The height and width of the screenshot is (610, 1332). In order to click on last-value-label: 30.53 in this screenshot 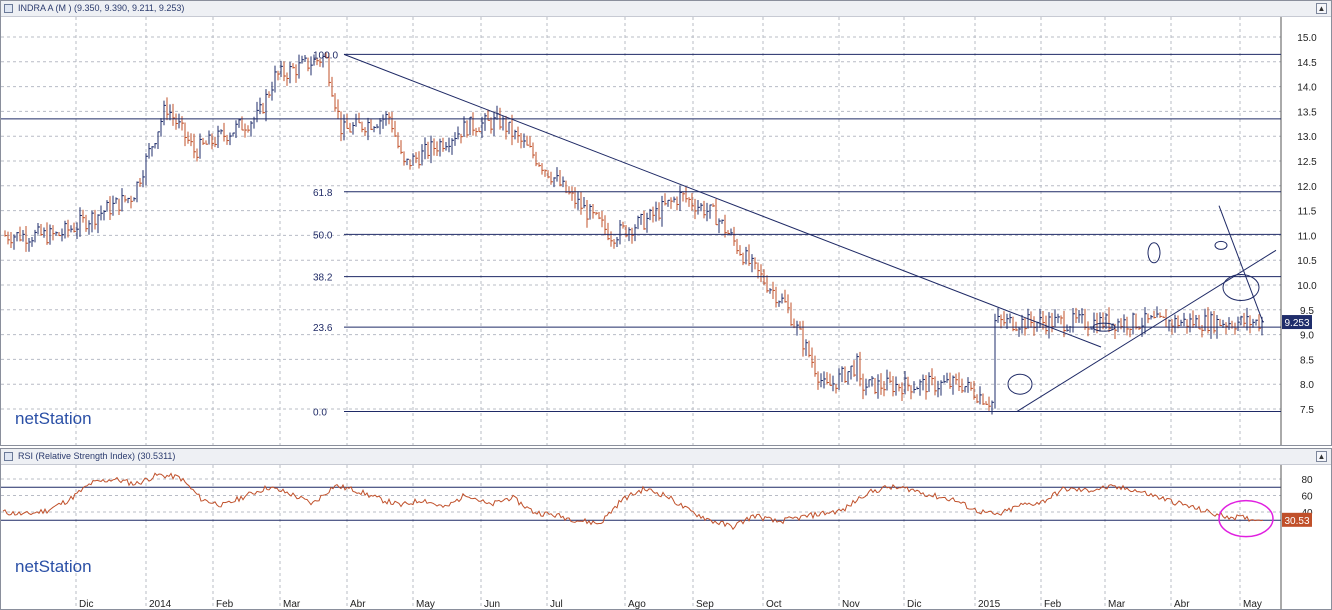, I will do `click(1296, 521)`.